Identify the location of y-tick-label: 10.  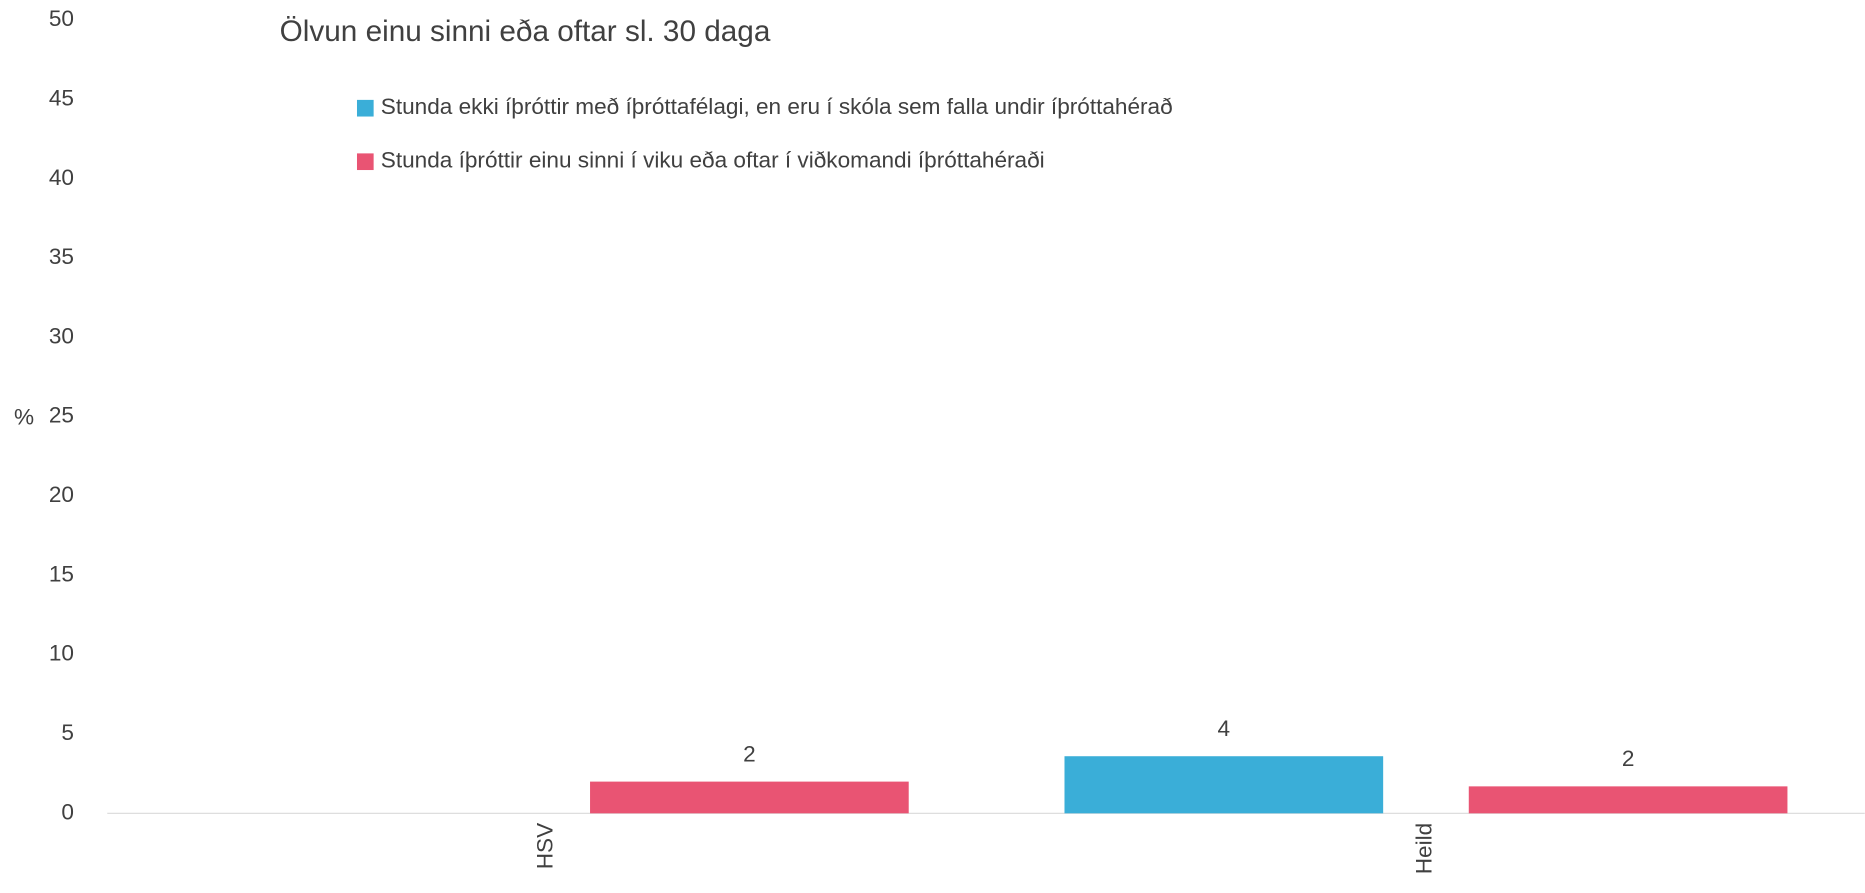
(61, 653).